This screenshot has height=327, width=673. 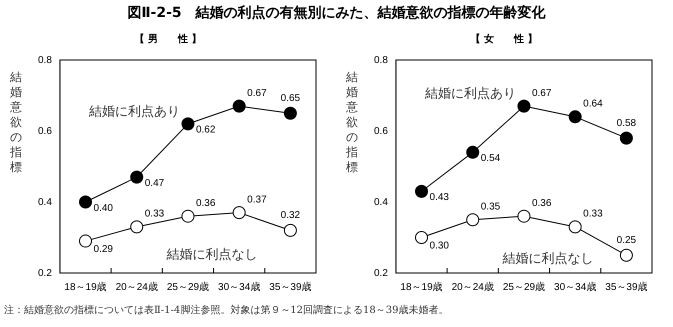 I want to click on data-label: 0.58, so click(x=626, y=123).